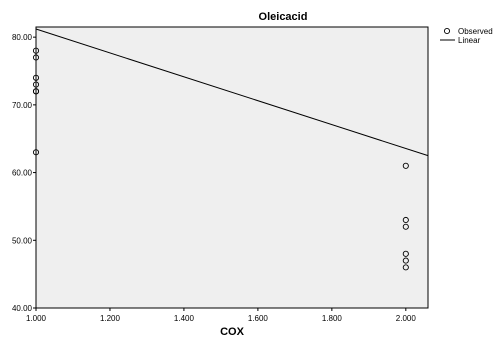  What do you see at coordinates (22, 37) in the screenshot?
I see `y-tick-label: 80.00` at bounding box center [22, 37].